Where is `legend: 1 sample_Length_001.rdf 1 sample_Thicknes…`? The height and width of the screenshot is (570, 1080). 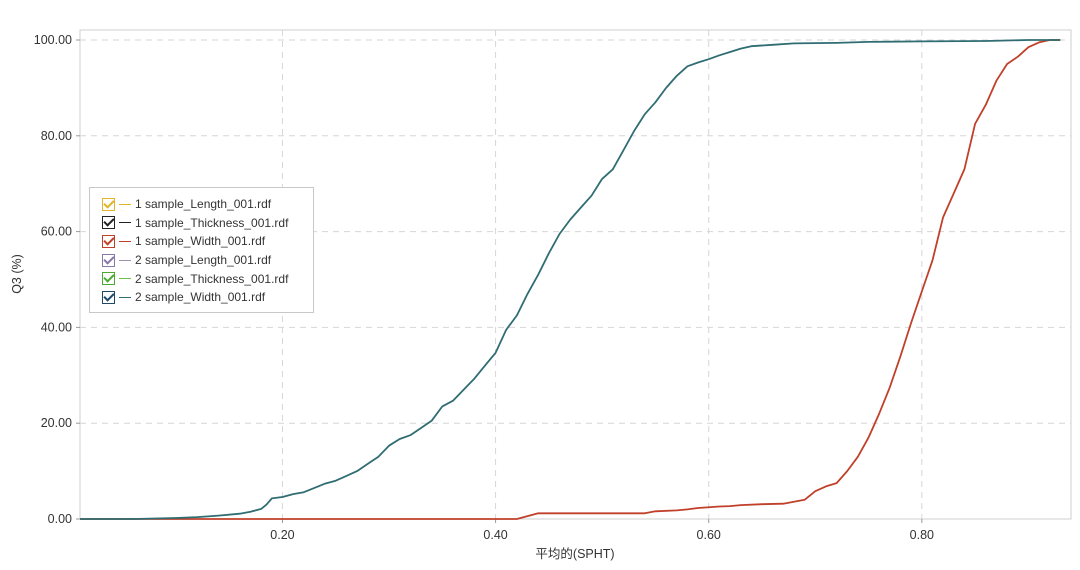 legend: 1 sample_Length_001.rdf 1 sample_Thicknes… is located at coordinates (201, 250).